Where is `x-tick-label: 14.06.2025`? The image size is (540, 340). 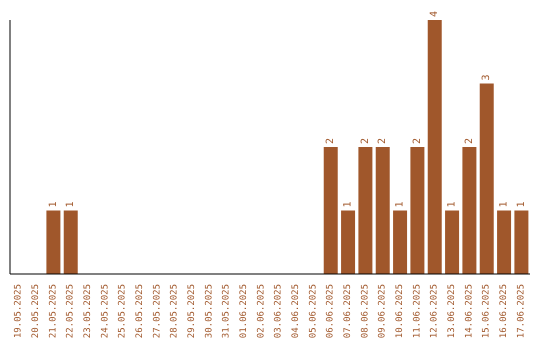
x-tick-label: 14.06.2025 is located at coordinates (469, 311).